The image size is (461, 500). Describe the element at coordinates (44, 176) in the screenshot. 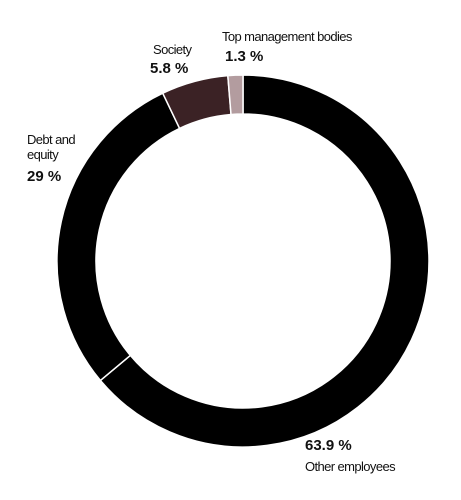

I see `value-label: 29 %` at that location.